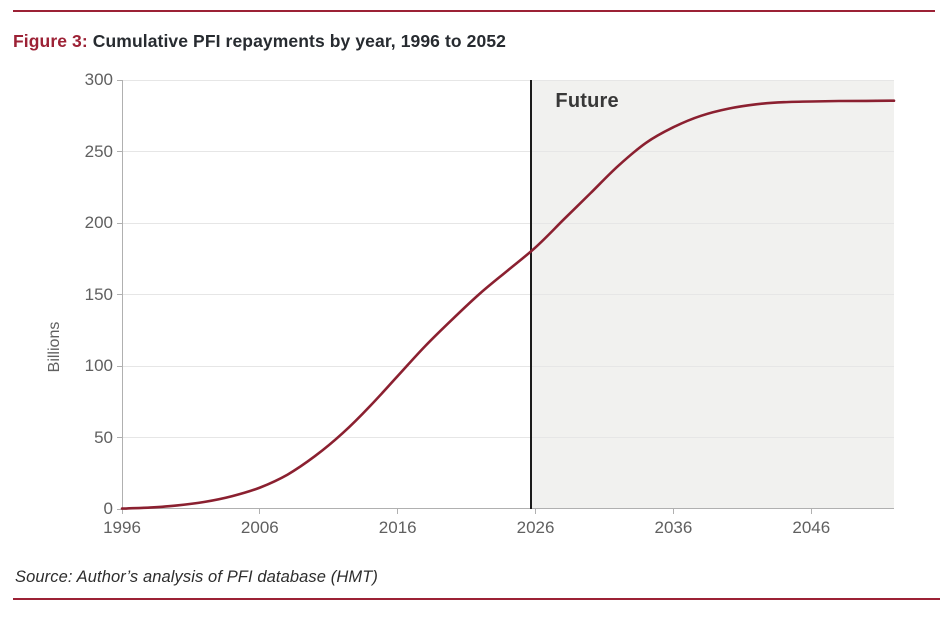 The width and height of the screenshot is (940, 620). I want to click on top-rule, so click(474, 11).